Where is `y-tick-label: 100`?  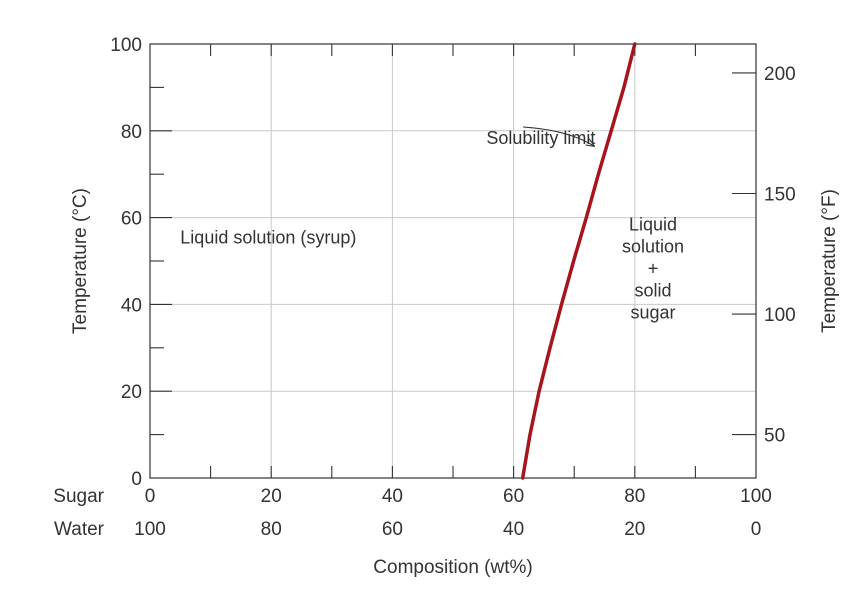 y-tick-label: 100 is located at coordinates (126, 45).